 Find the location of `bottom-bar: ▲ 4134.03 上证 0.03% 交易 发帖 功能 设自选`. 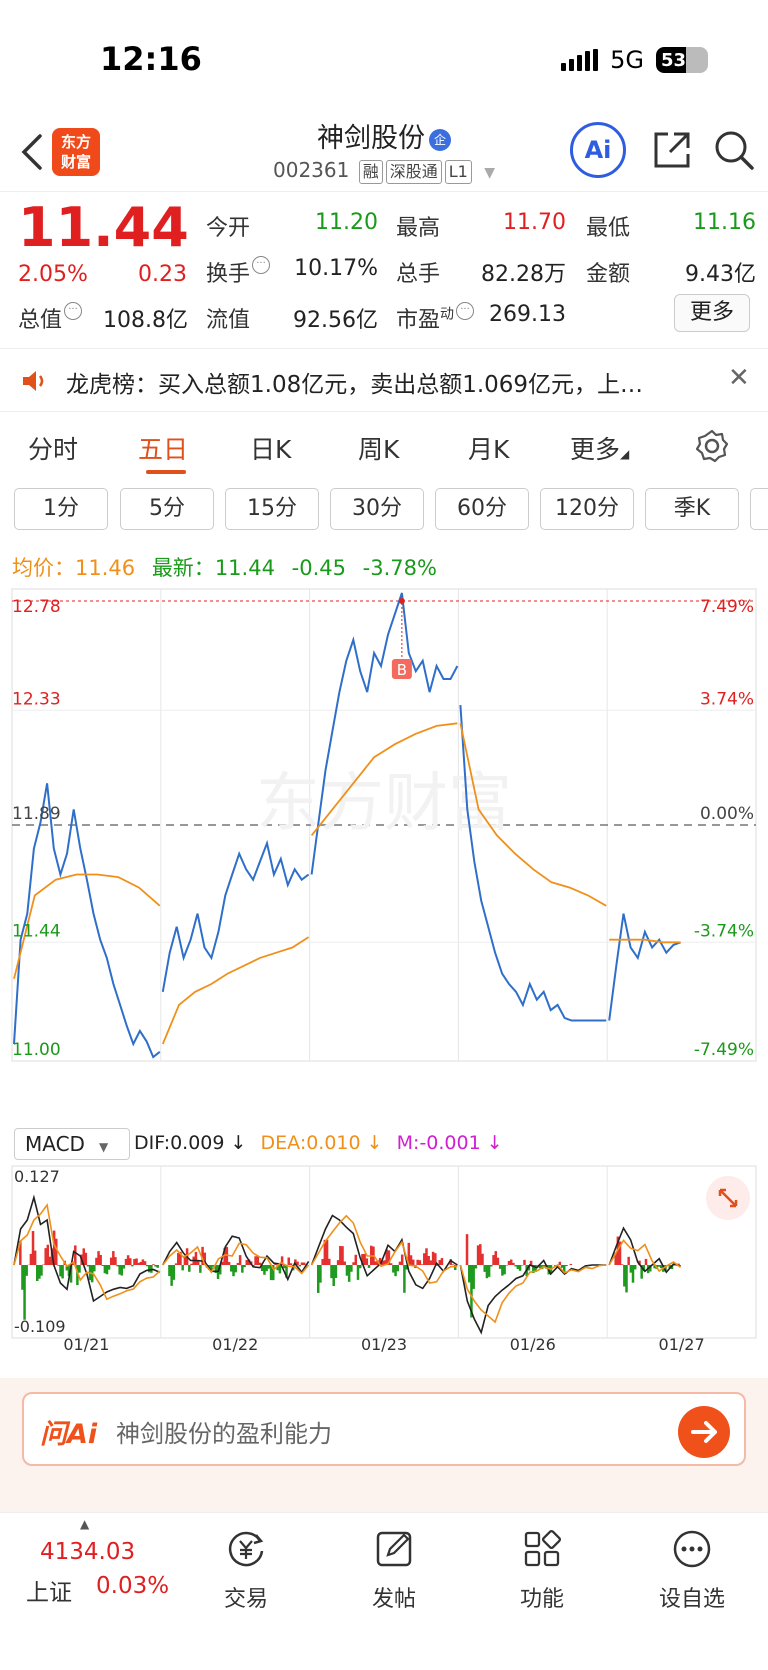

bottom-bar: ▲ 4134.03 上证 0.03% 交易 发帖 功能 设自选 is located at coordinates (384, 1591).